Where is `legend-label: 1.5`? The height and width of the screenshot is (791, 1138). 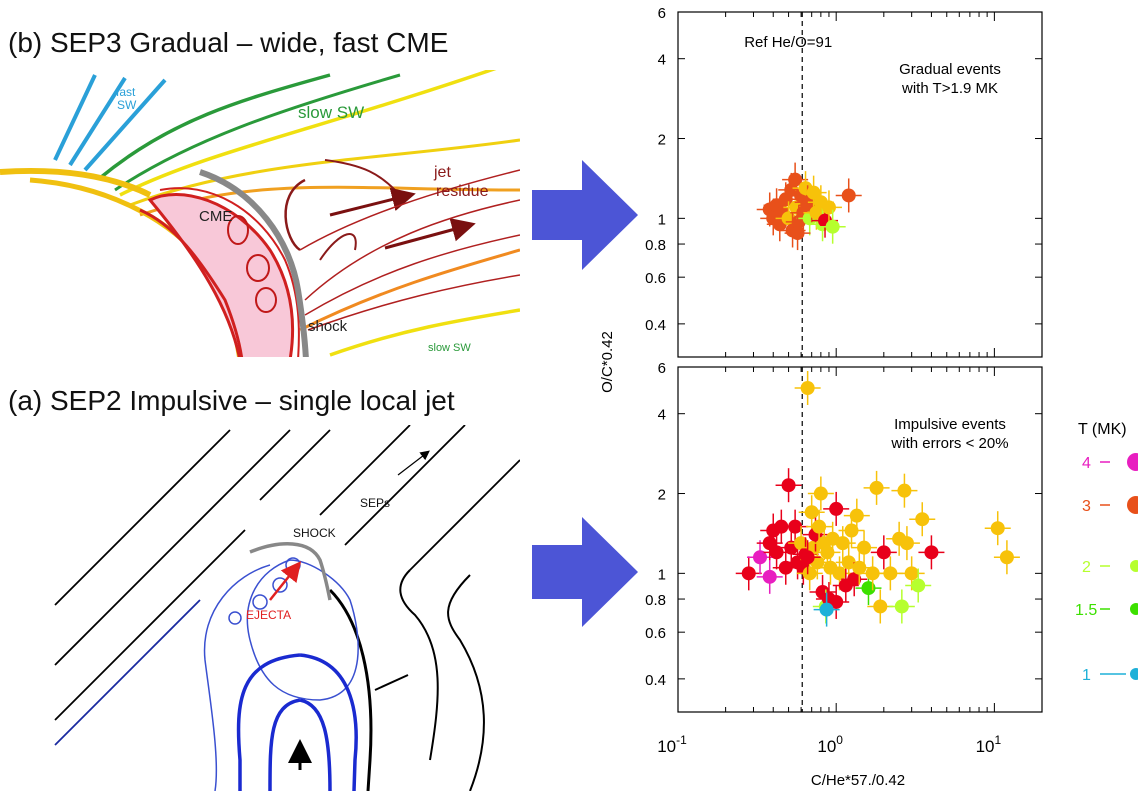
legend-label: 1.5 is located at coordinates (1086, 610).